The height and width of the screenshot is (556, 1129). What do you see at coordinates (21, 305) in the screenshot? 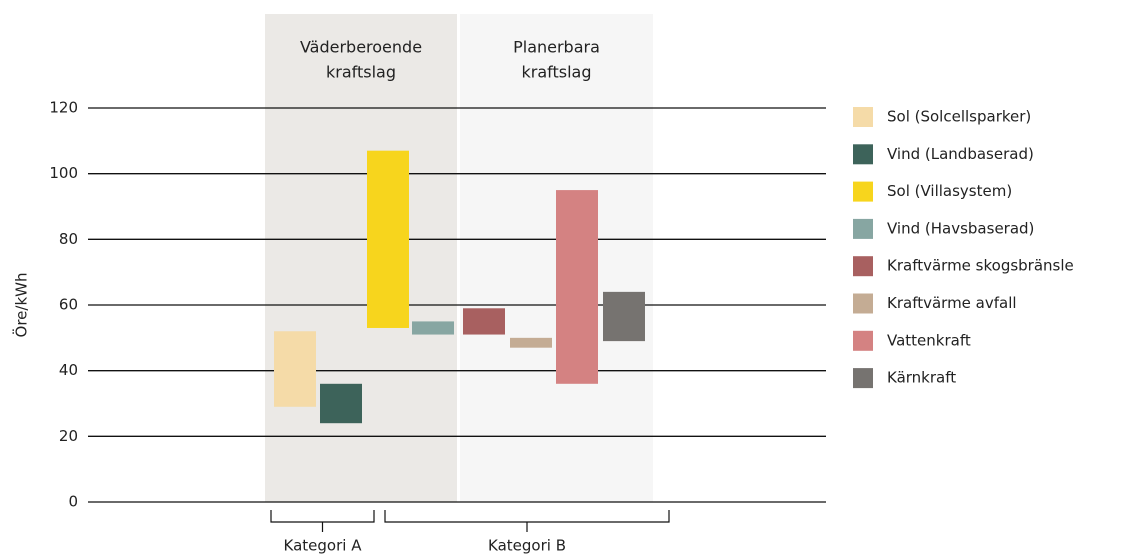
I see `y-axis-label: Öre/kWh` at bounding box center [21, 305].